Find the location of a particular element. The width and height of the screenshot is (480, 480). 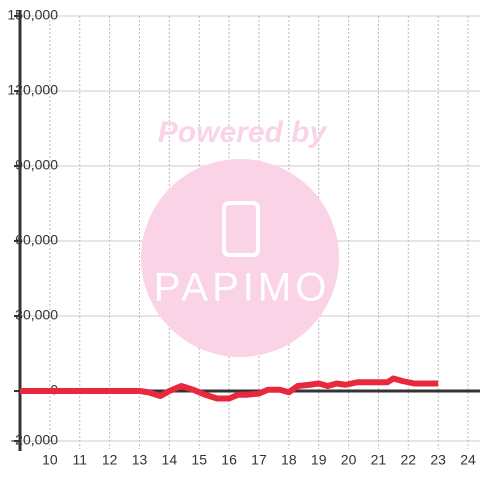

x-tick-label: 15 is located at coordinates (199, 460).